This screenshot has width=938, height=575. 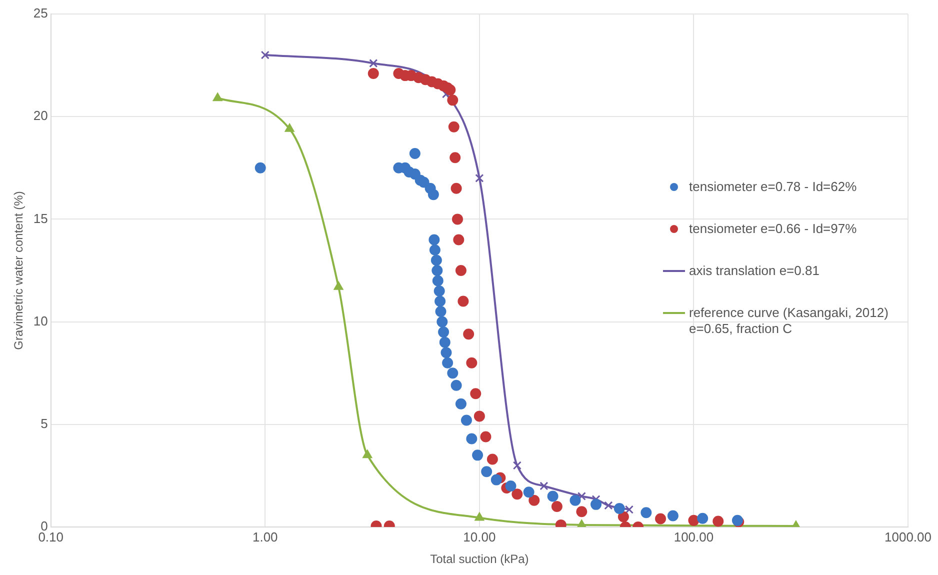 What do you see at coordinates (265, 536) in the screenshot?
I see `x-tick-label: 1.00` at bounding box center [265, 536].